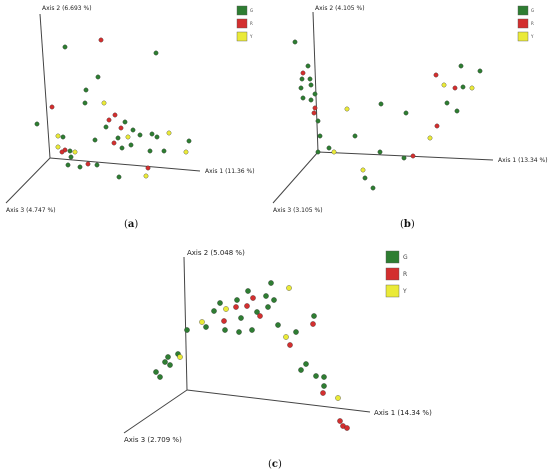 The image size is (550, 475). Describe the element at coordinates (31, 210) in the screenshot. I see `axis-3-label-a: Axis 3 (4.747 %)` at that location.